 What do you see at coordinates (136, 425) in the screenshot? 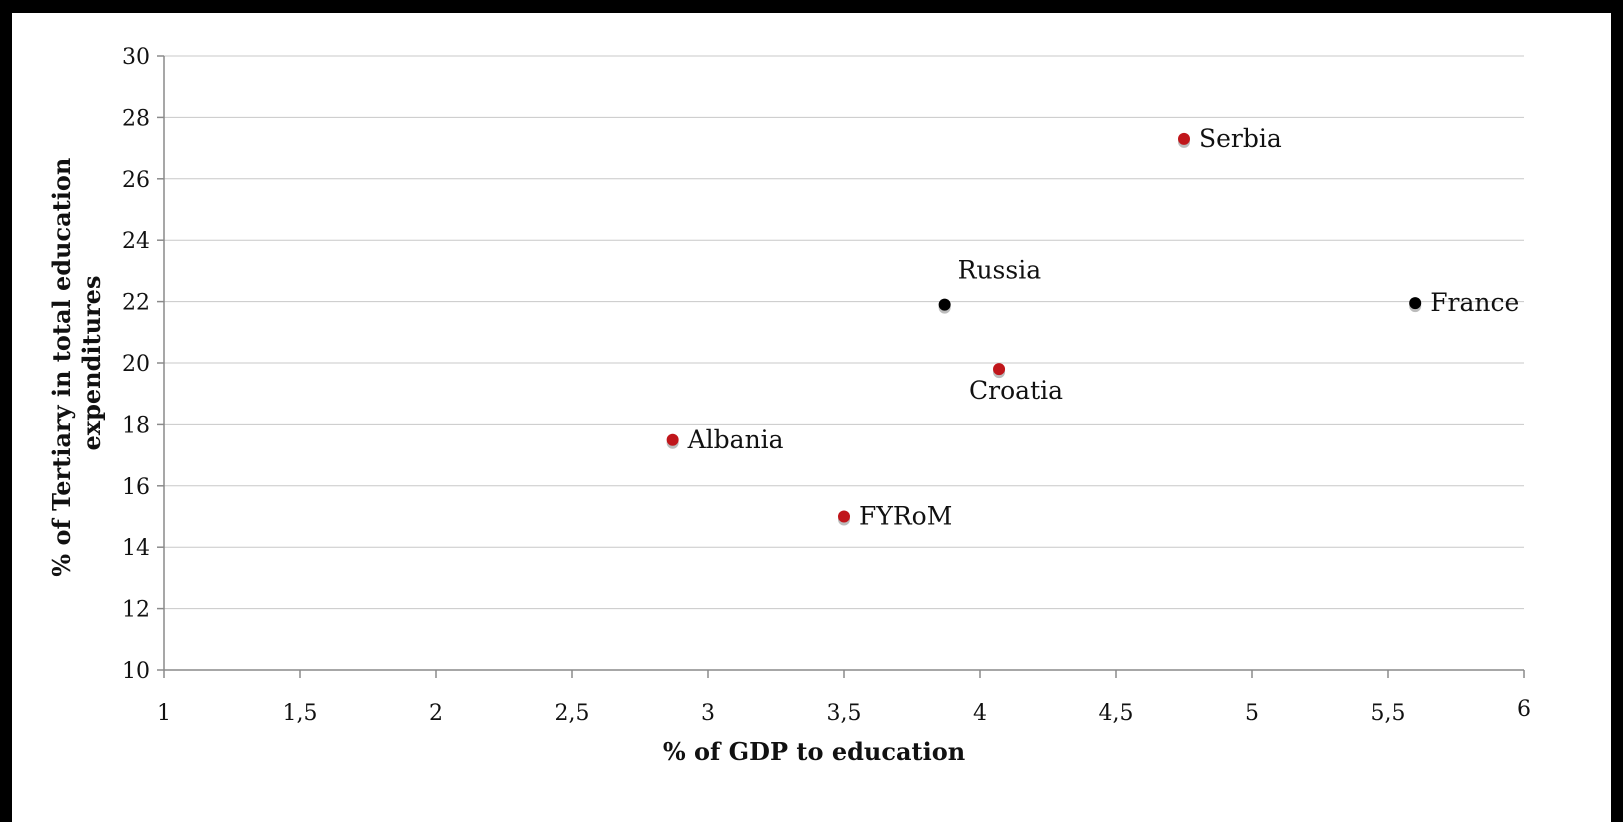
I see `y-tick-label: 18` at bounding box center [136, 425].